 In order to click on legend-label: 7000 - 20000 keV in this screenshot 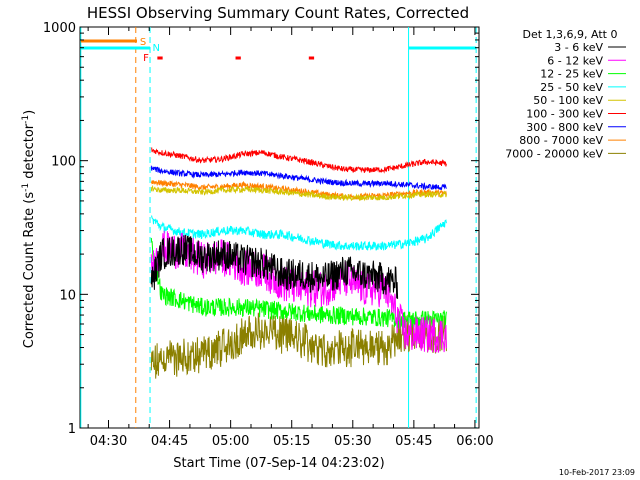, I will do `click(554, 153)`.